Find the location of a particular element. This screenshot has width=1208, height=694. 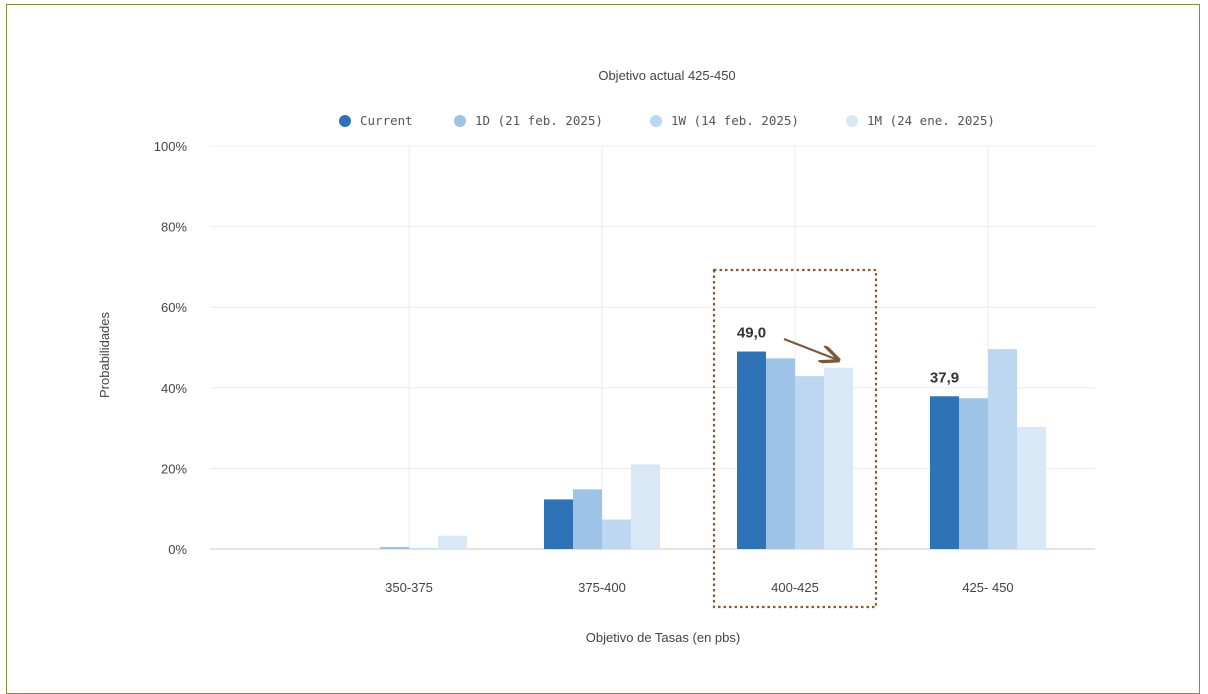

chart-title: Objetivo actual 425-450 is located at coordinates (666, 75).